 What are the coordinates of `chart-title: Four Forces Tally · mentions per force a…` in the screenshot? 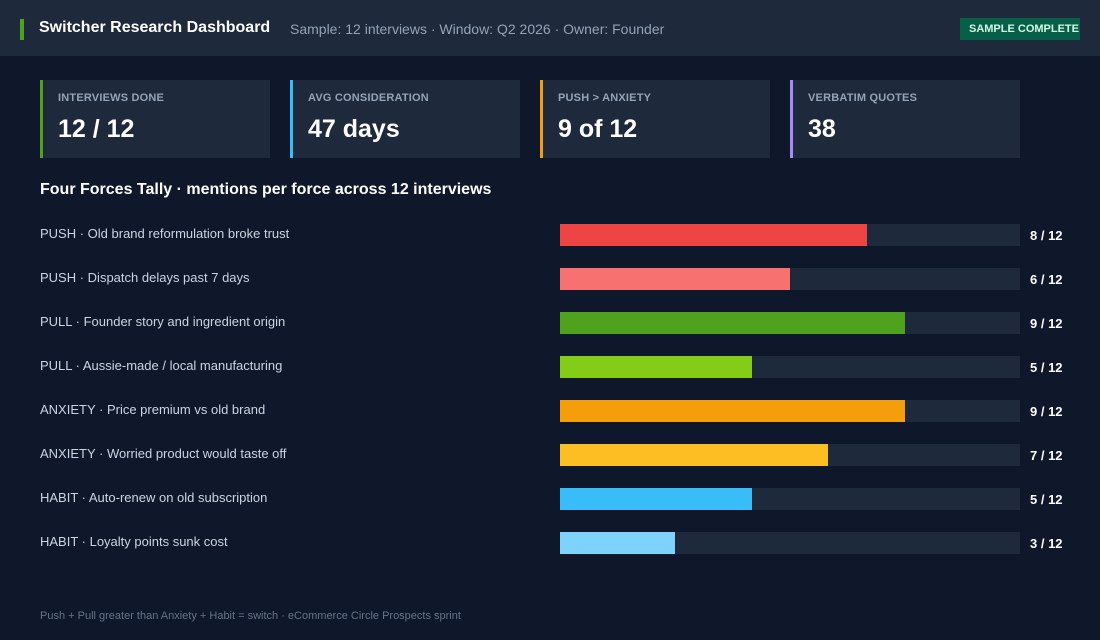 It's located at (266, 189).